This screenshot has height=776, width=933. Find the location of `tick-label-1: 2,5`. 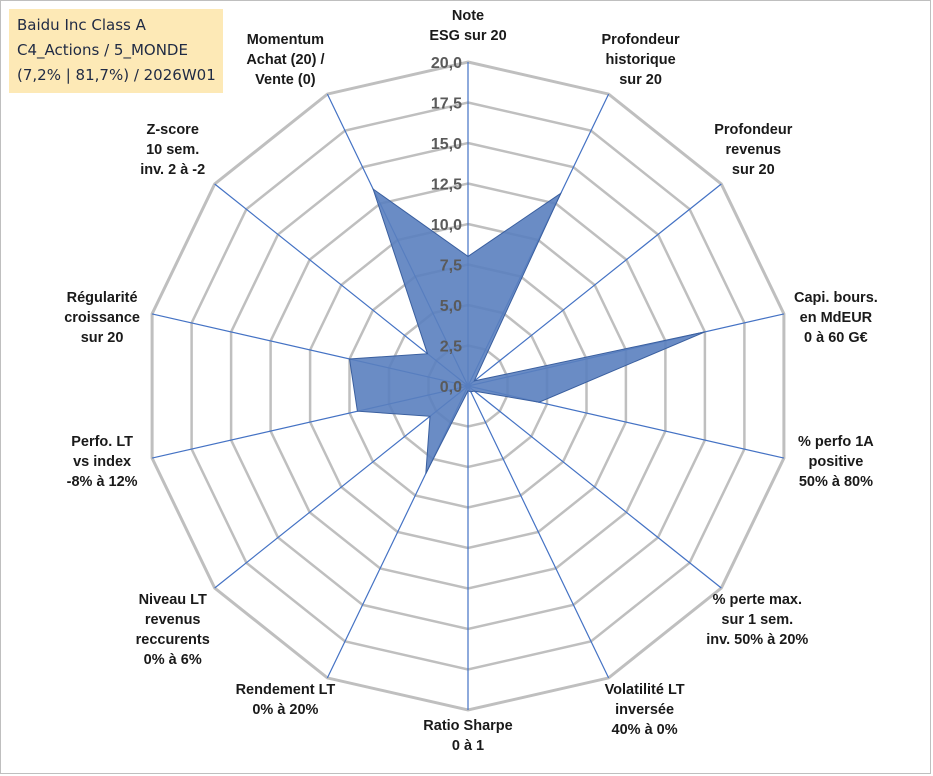

tick-label-1: 2,5 is located at coordinates (451, 347).